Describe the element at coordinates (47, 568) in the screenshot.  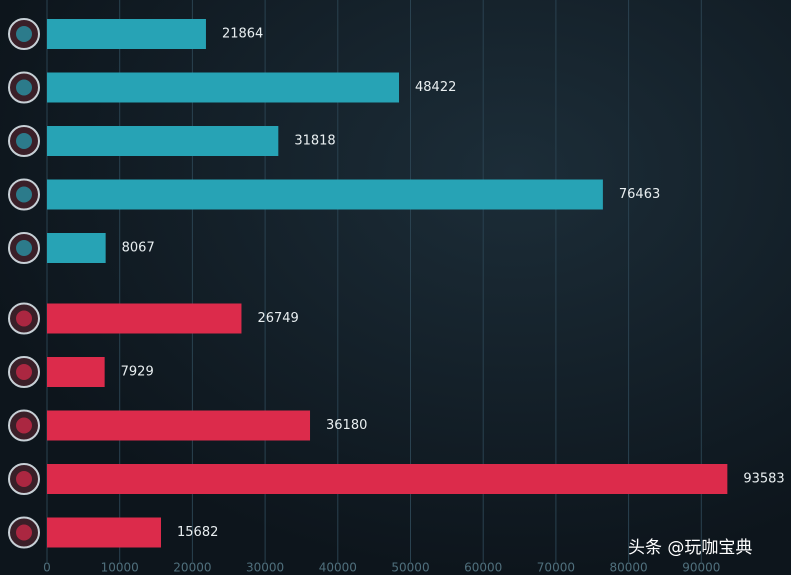
I see `x-tick-label: 0` at that location.